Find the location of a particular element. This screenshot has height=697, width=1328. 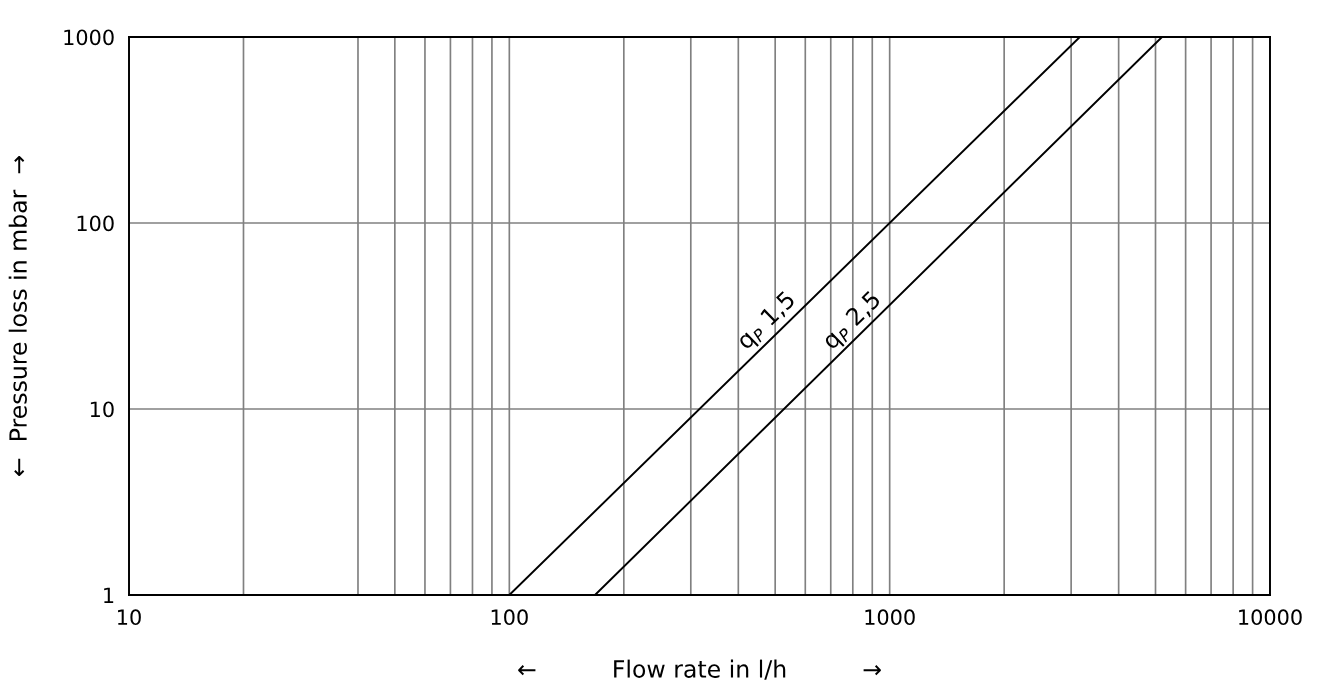

y-axis-title: ← Pressure loss in mbar → is located at coordinates (17, 316).